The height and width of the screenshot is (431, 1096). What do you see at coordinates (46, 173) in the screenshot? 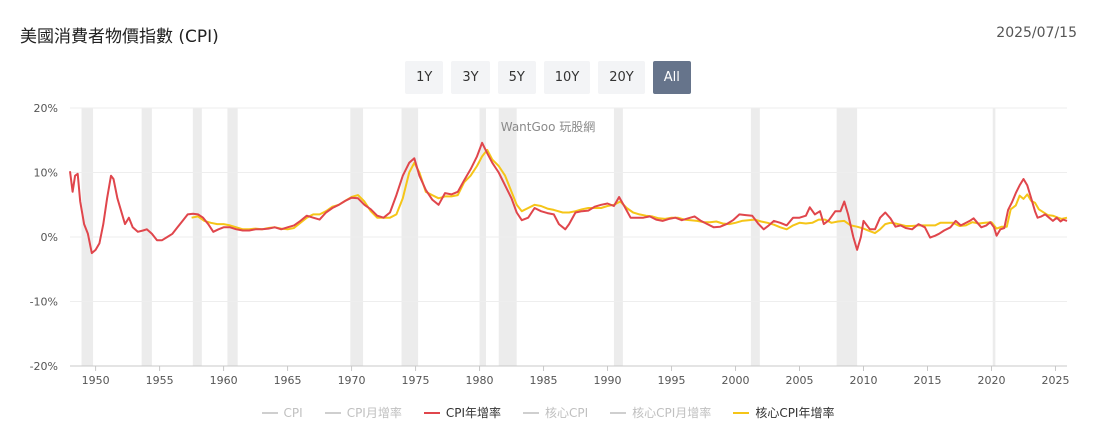
I see `y-tick-label: 10%` at bounding box center [46, 173].